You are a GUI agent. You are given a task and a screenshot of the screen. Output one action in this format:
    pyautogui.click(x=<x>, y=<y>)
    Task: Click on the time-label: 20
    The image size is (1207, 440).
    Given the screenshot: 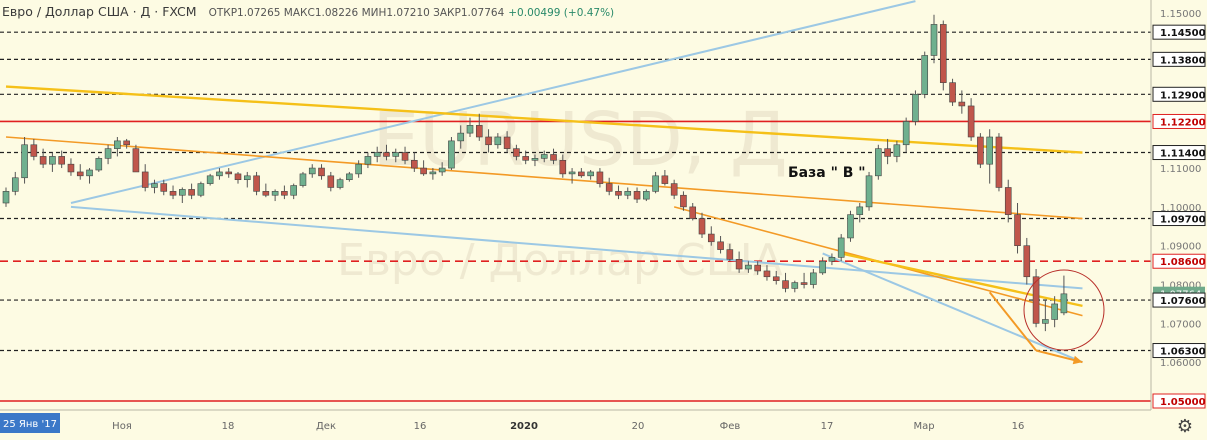 What is the action you would take?
    pyautogui.click(x=638, y=426)
    